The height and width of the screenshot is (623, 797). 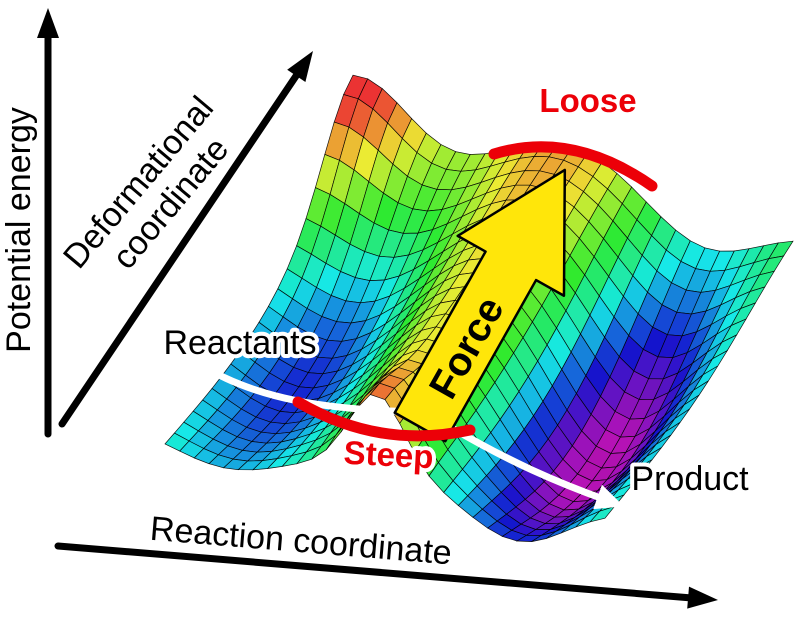 What do you see at coordinates (389, 455) in the screenshot?
I see `steep-label: Steep` at bounding box center [389, 455].